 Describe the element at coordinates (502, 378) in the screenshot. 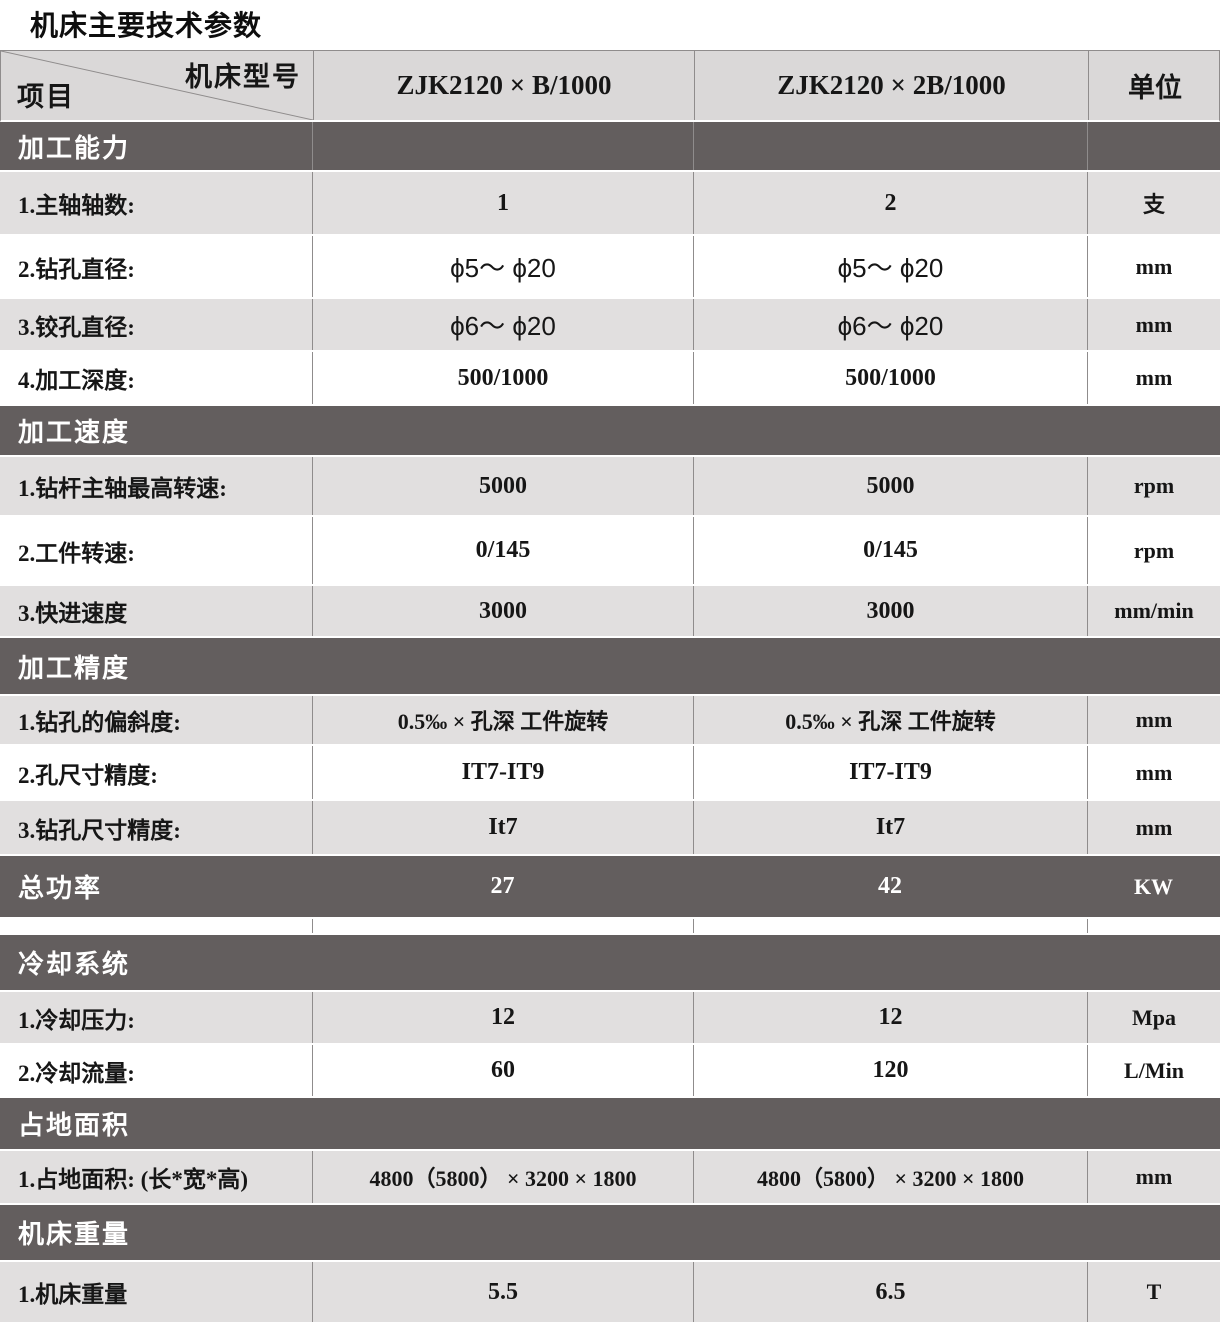

I see `value-model1: 500/1000` at that location.